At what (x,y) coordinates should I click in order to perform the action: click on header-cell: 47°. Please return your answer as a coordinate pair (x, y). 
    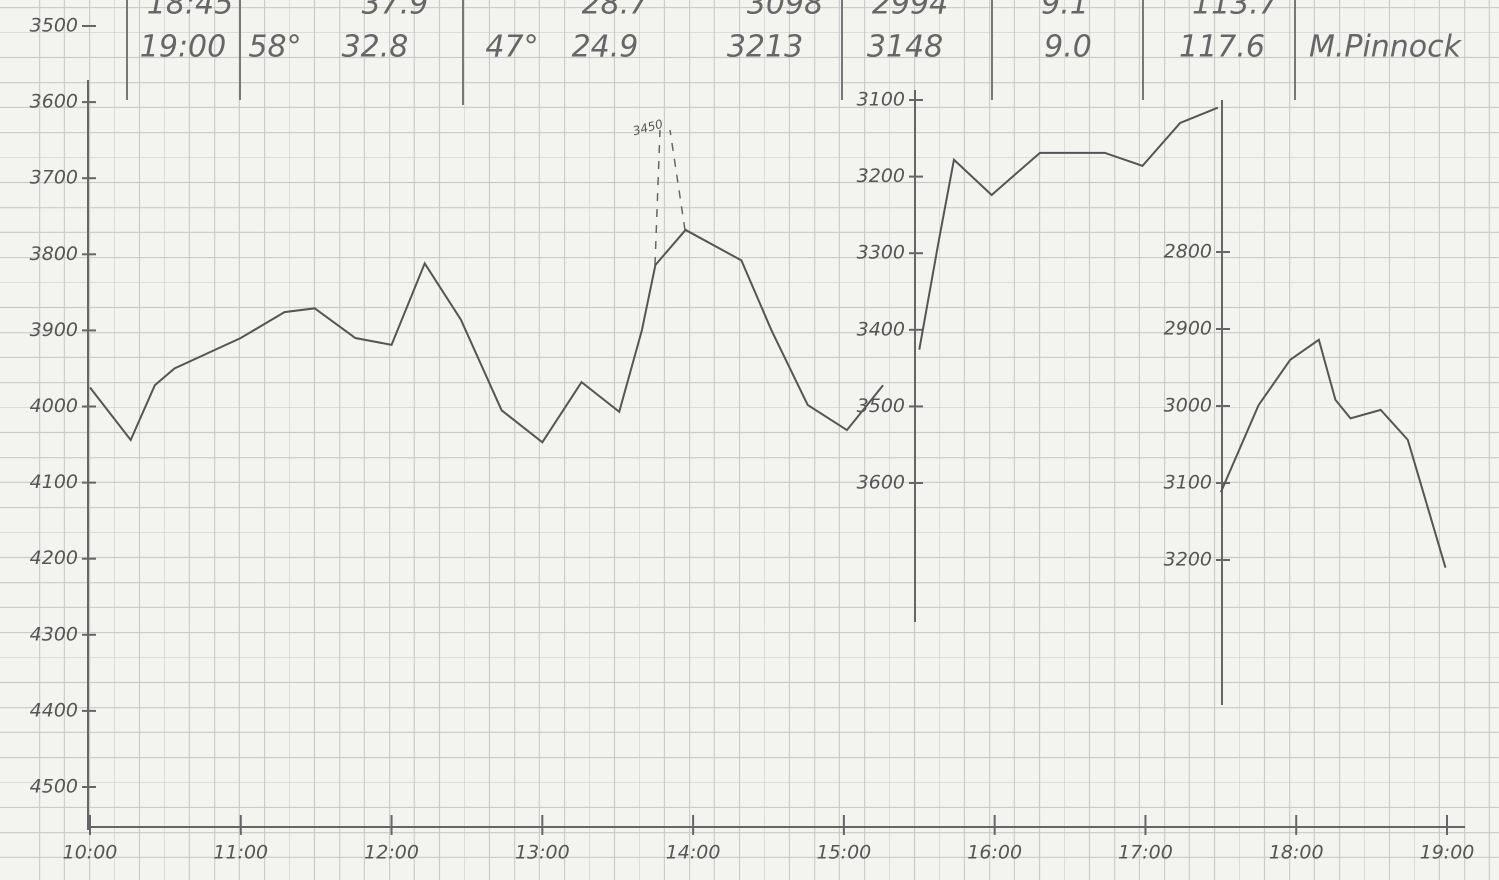
    Looking at the image, I should click on (511, 47).